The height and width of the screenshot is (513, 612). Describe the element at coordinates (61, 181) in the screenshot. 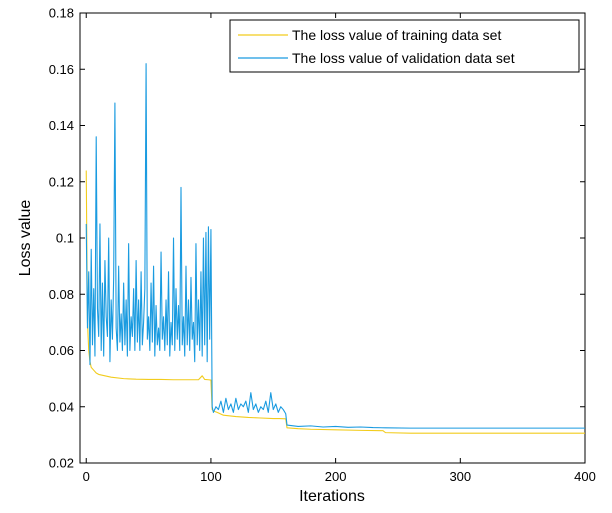

I see `y-tick-label: 0.12` at that location.